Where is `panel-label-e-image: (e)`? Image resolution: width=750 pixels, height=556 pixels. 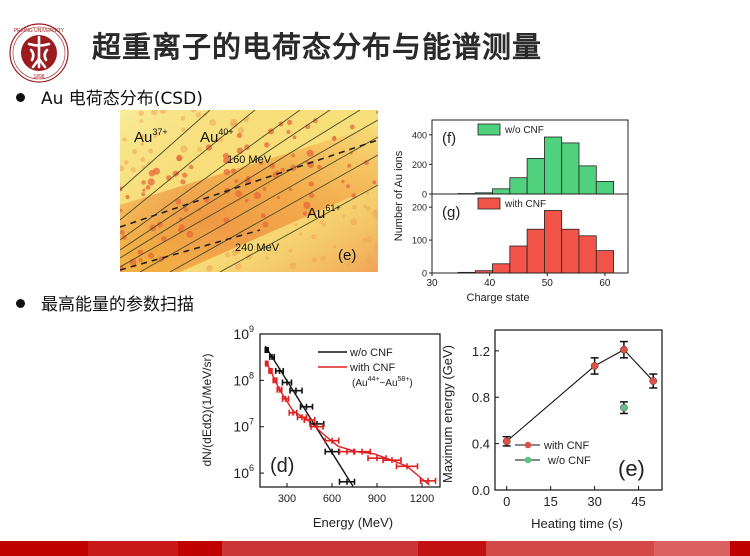
panel-label-e-image: (e) is located at coordinates (347, 255).